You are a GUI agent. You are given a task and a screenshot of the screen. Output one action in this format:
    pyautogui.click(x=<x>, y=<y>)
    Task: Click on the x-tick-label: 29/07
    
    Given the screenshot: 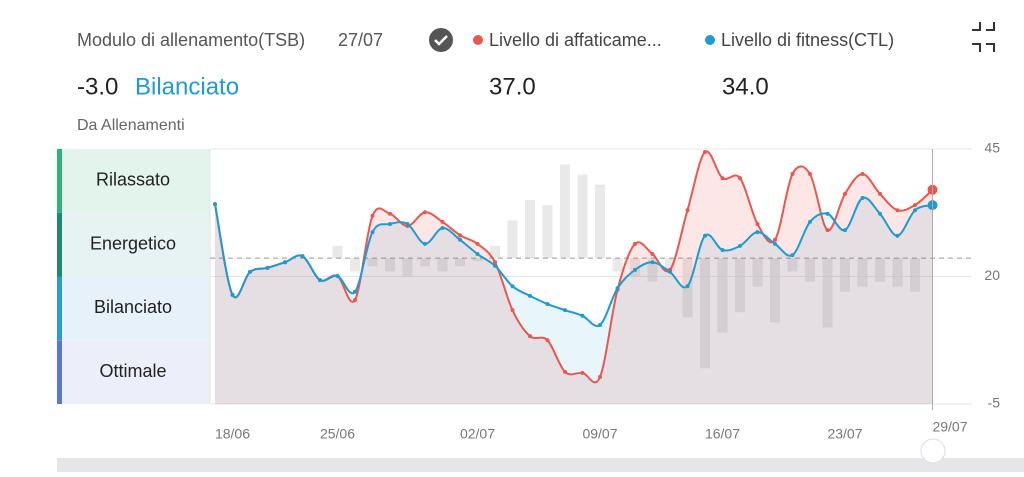 What is the action you would take?
    pyautogui.click(x=949, y=427)
    